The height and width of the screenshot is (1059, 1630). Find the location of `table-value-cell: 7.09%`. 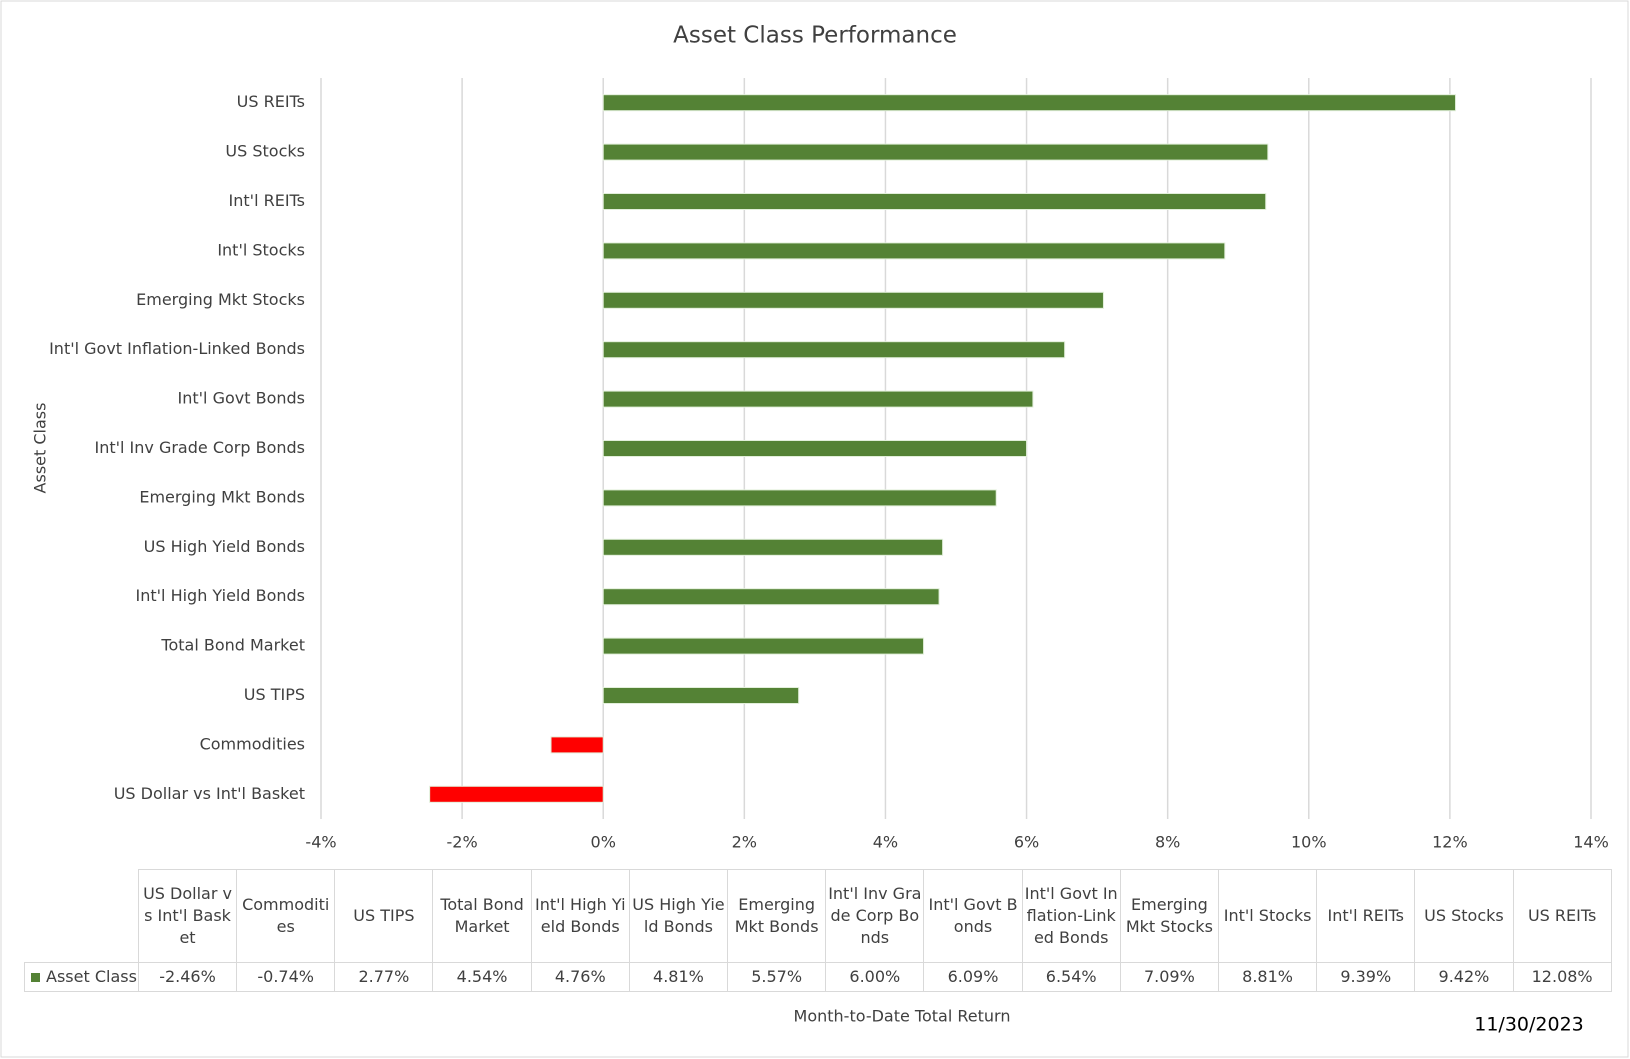

table-value-cell: 7.09% is located at coordinates (1169, 976).